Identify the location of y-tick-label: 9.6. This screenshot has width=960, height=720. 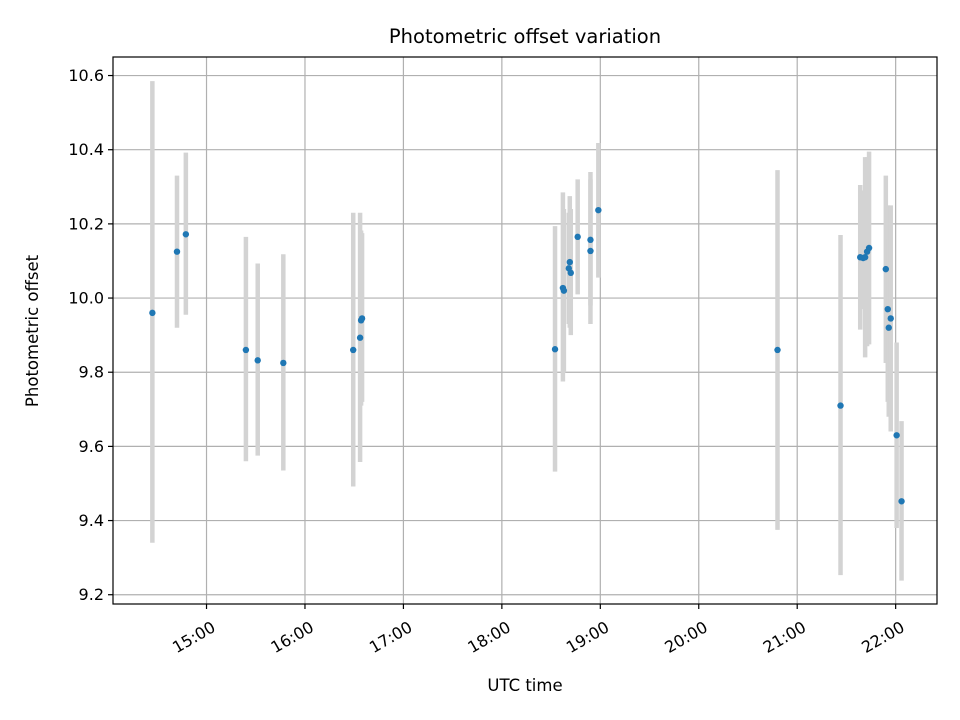
(91, 446).